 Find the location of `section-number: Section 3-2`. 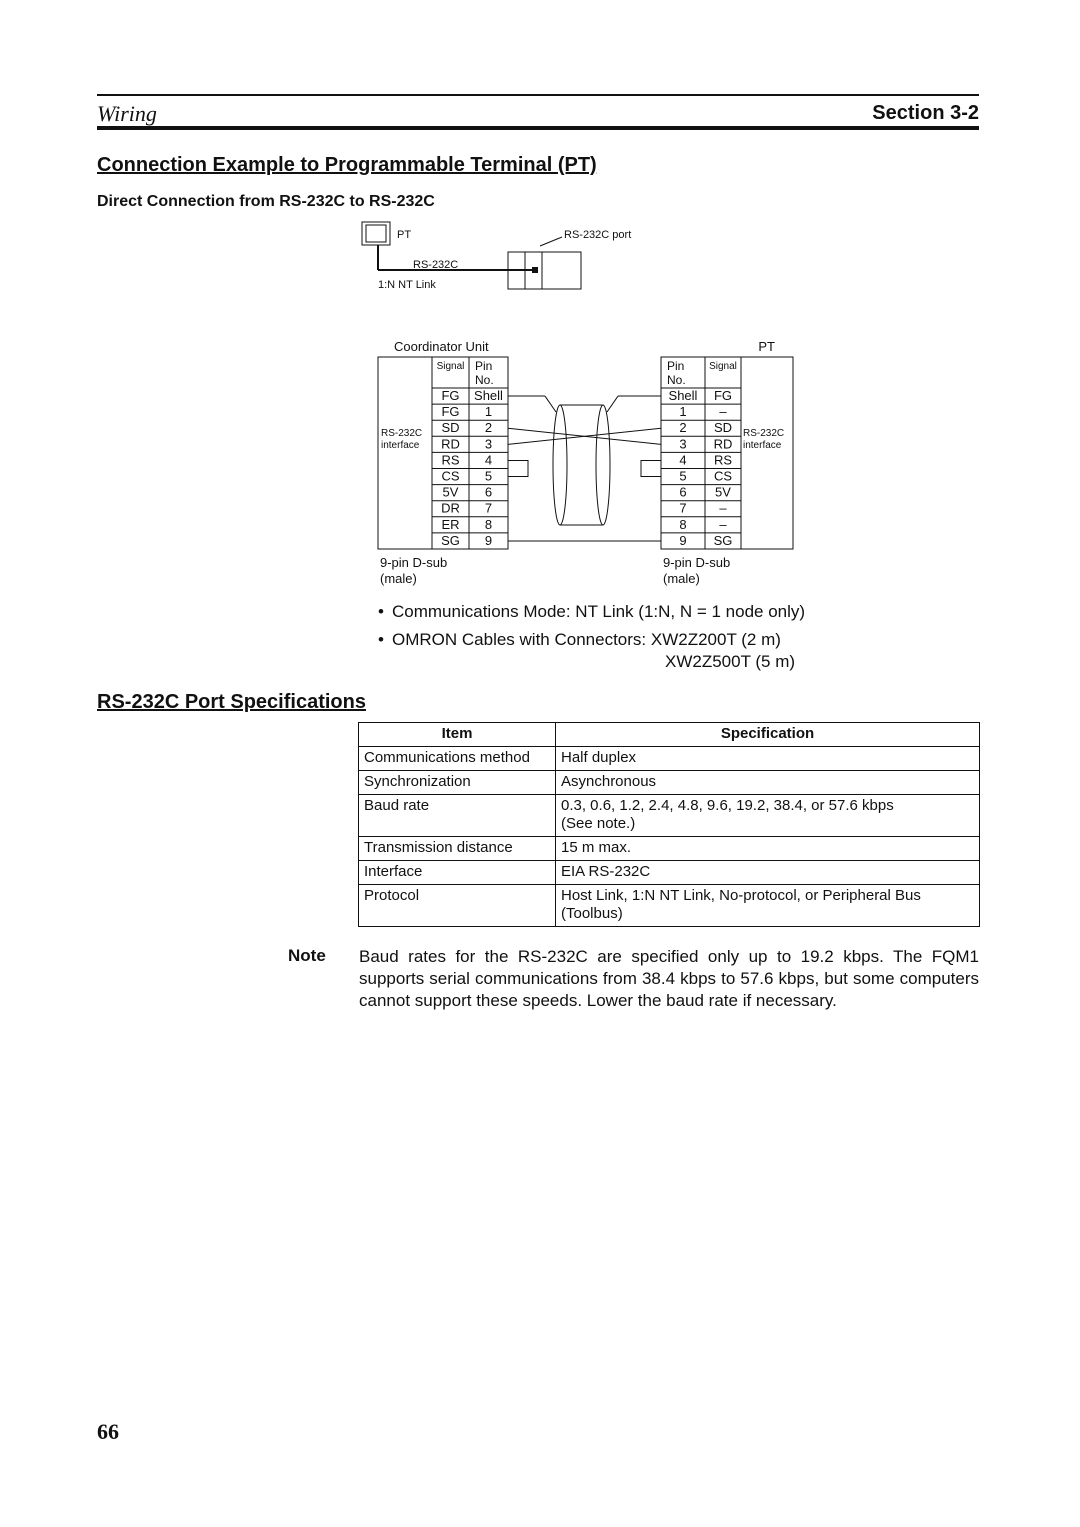

section-number: Section 3-2 is located at coordinates (925, 113).